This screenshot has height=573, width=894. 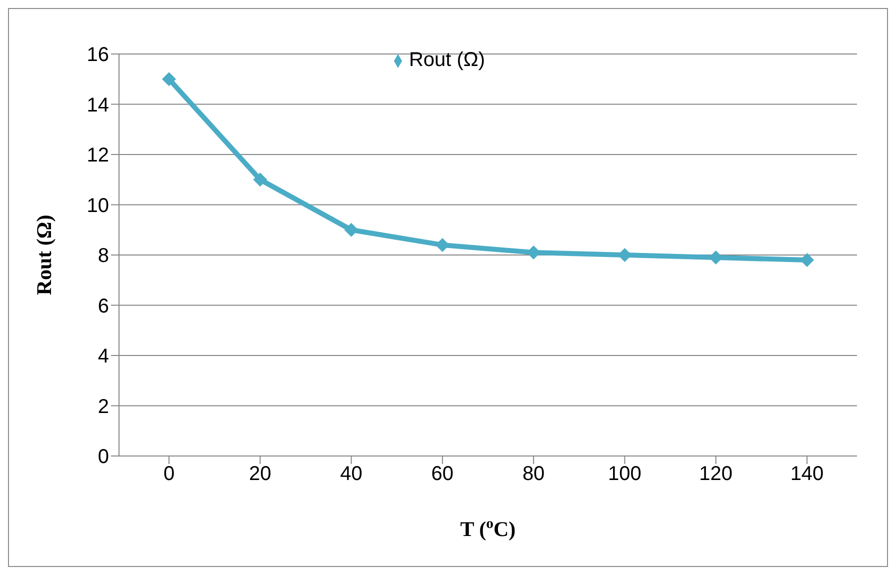 I want to click on x-tick-label: 80, so click(x=533, y=474).